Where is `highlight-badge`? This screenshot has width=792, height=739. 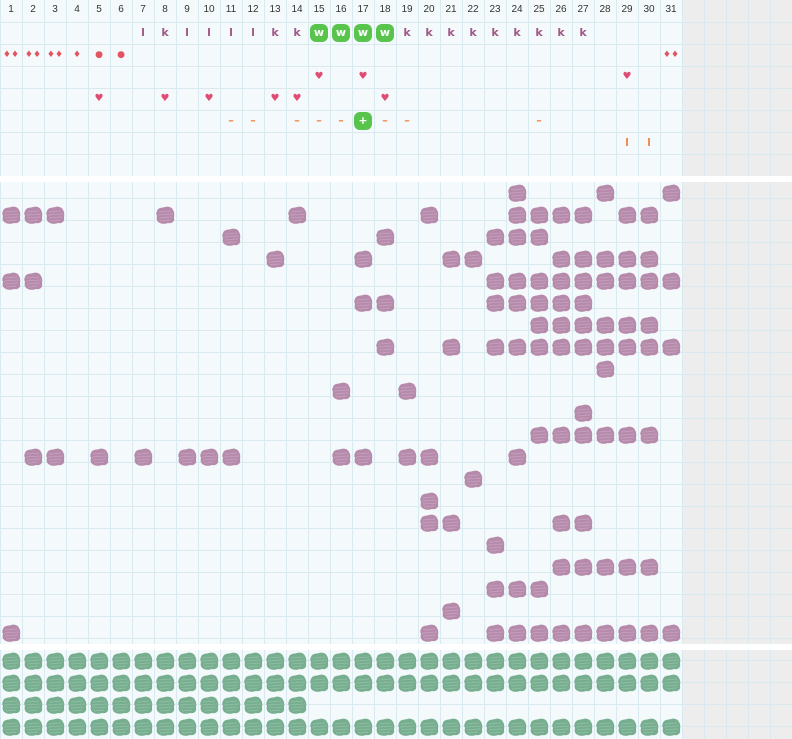
highlight-badge is located at coordinates (319, 33).